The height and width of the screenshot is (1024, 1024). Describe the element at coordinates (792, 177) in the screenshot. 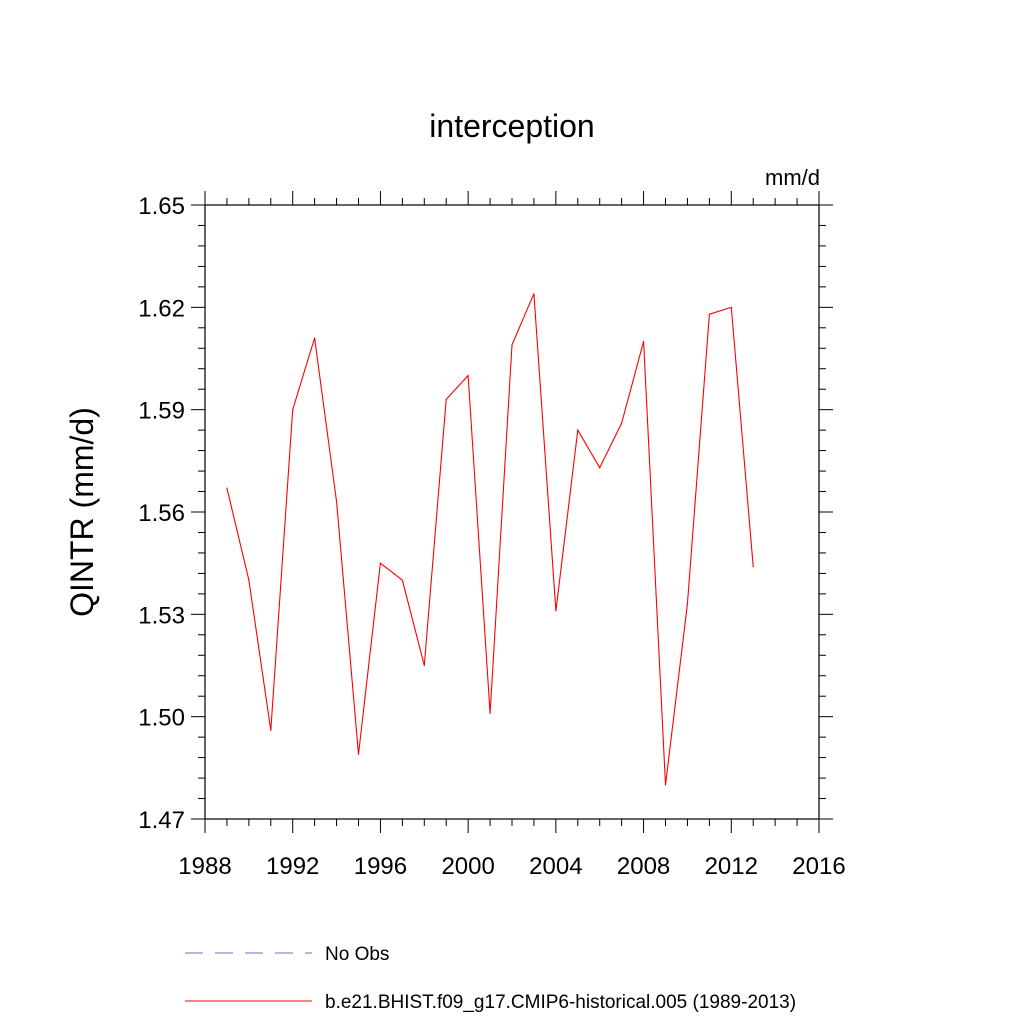

I see `units-label: mm/d` at that location.